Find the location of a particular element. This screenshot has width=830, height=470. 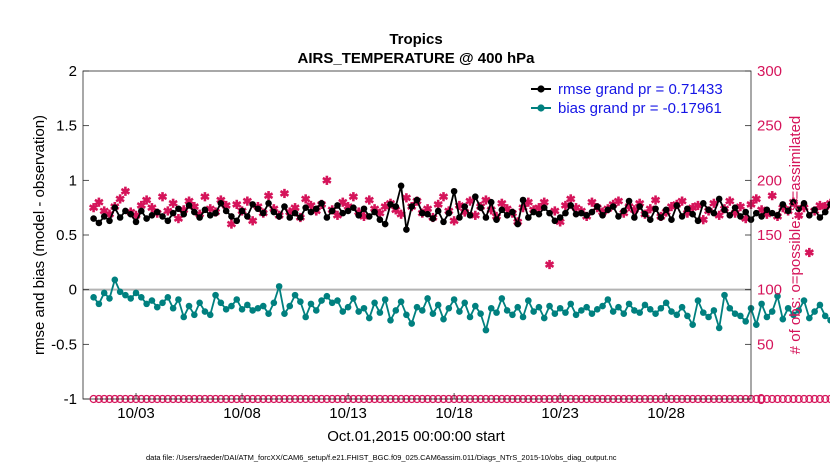

x-tick-label: 10/28 is located at coordinates (666, 413).